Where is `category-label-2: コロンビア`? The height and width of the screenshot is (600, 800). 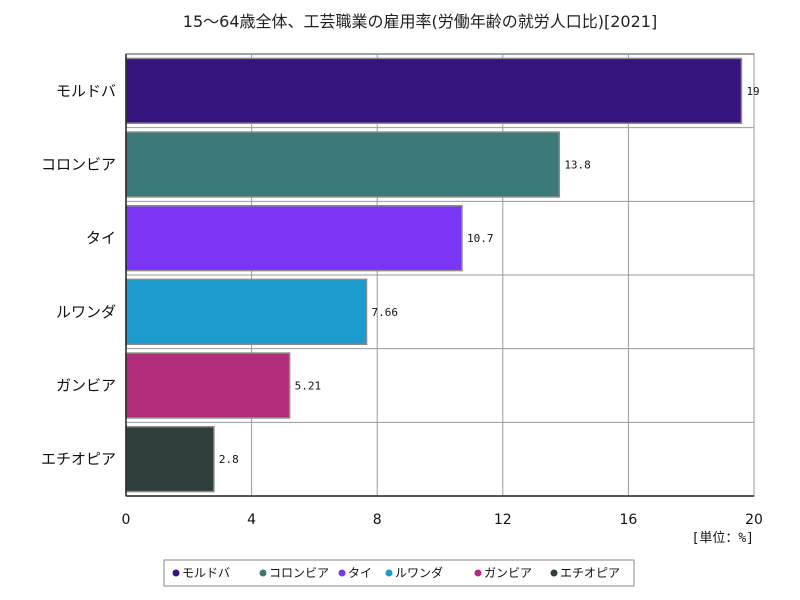 category-label-2: コロンビア is located at coordinates (78, 165).